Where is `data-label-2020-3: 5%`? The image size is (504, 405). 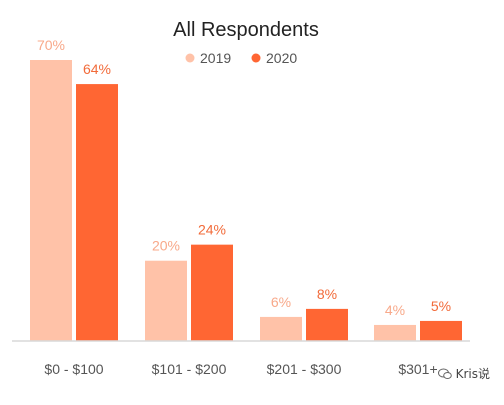 data-label-2020-3: 5% is located at coordinates (441, 306).